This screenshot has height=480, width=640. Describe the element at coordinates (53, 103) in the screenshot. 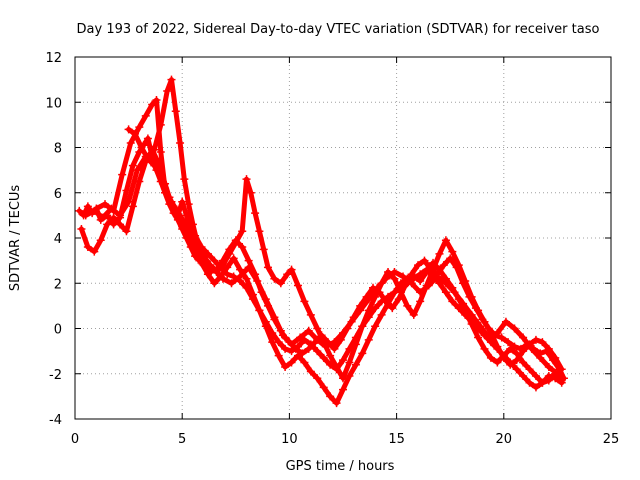

I see `y-tick-label: 10` at that location.